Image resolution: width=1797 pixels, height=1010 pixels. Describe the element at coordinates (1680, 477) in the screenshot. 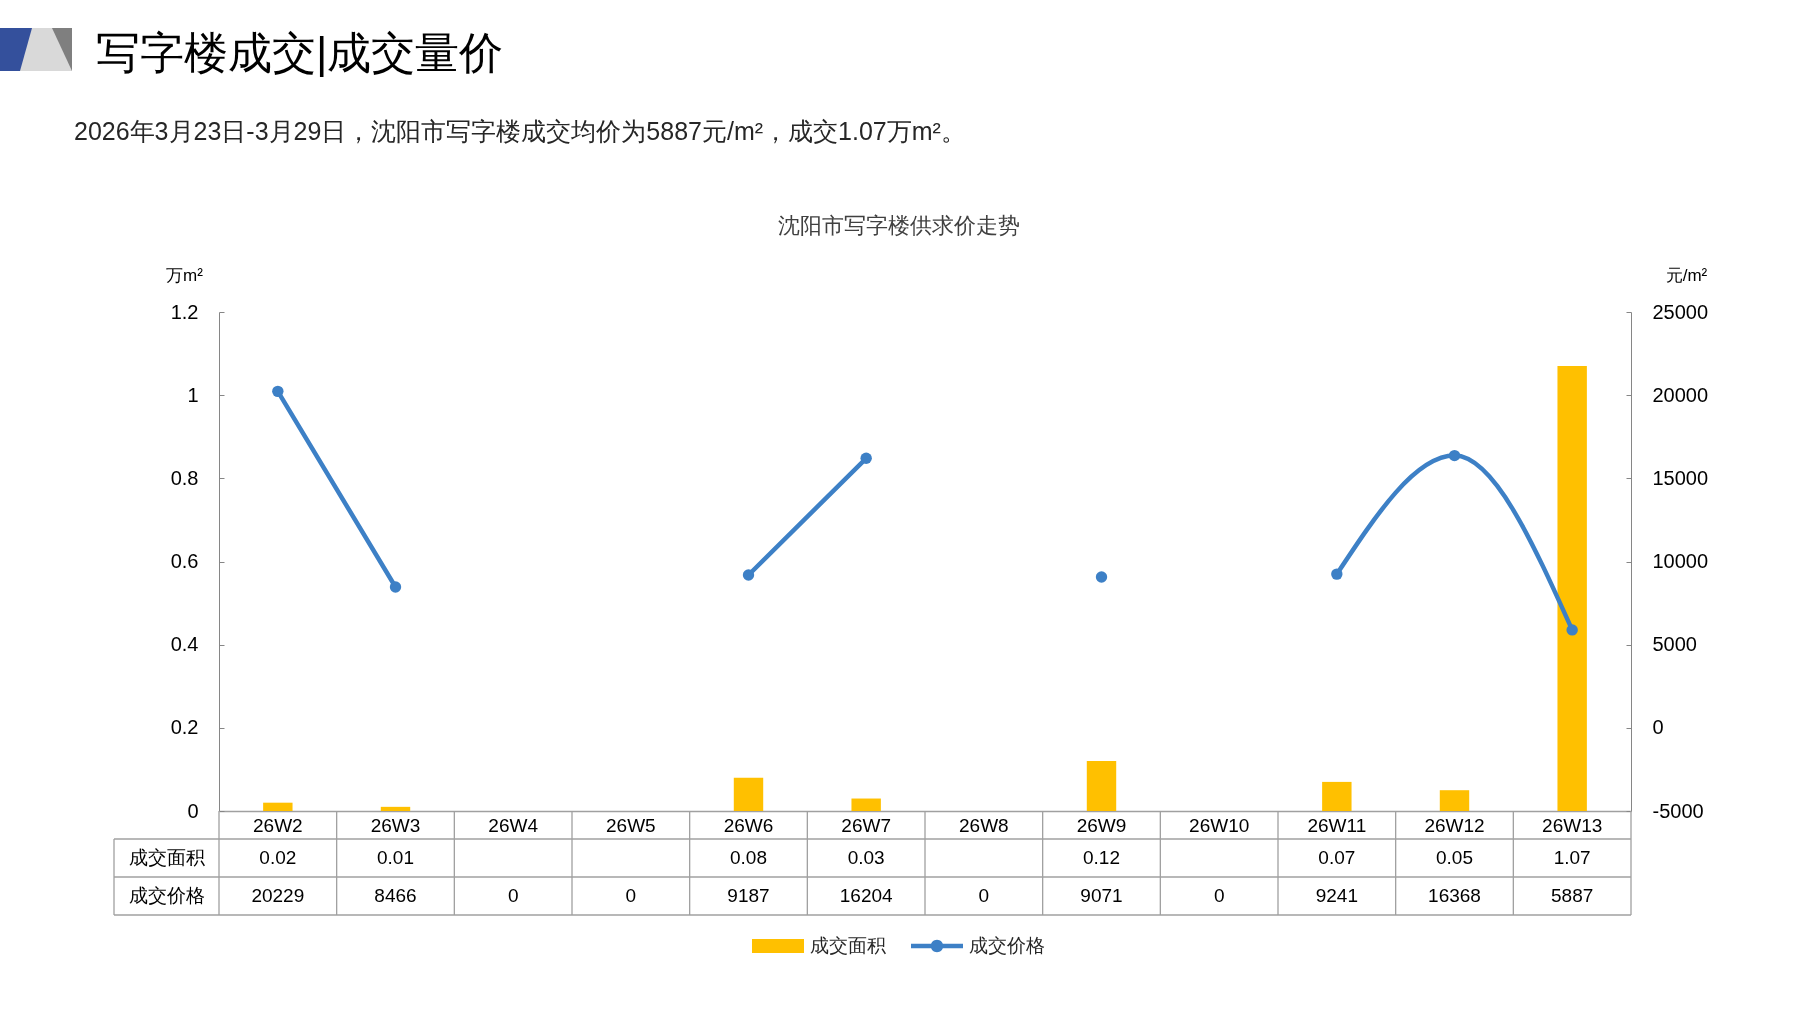

I see `y2-tick-label: 15000` at that location.